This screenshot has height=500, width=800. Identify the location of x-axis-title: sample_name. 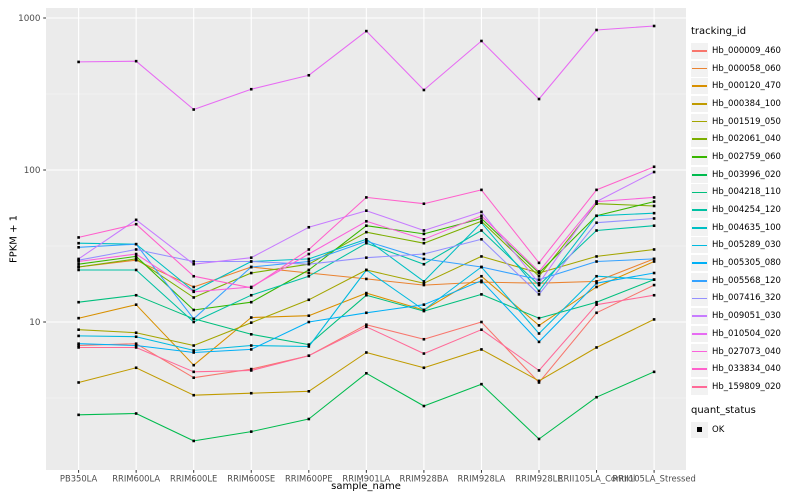
(366, 486).